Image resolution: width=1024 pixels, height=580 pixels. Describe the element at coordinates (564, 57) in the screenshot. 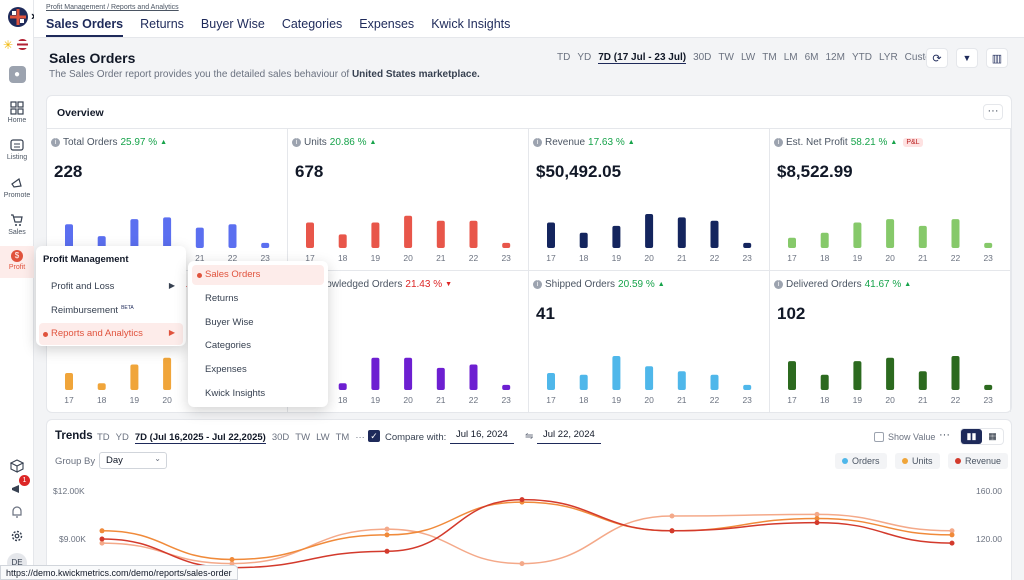

I see `range-option: TD` at that location.